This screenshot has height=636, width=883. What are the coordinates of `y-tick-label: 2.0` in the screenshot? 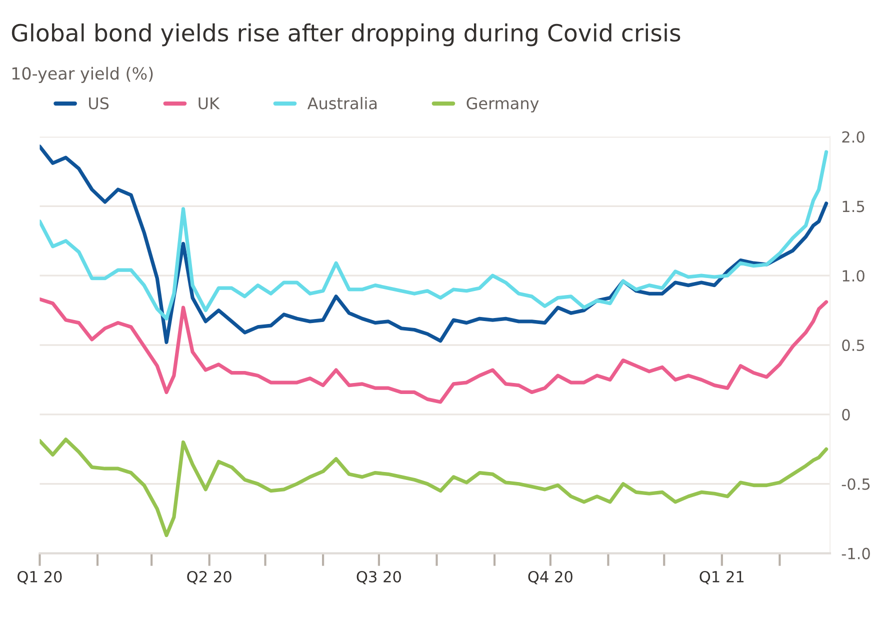 It's located at (853, 137).